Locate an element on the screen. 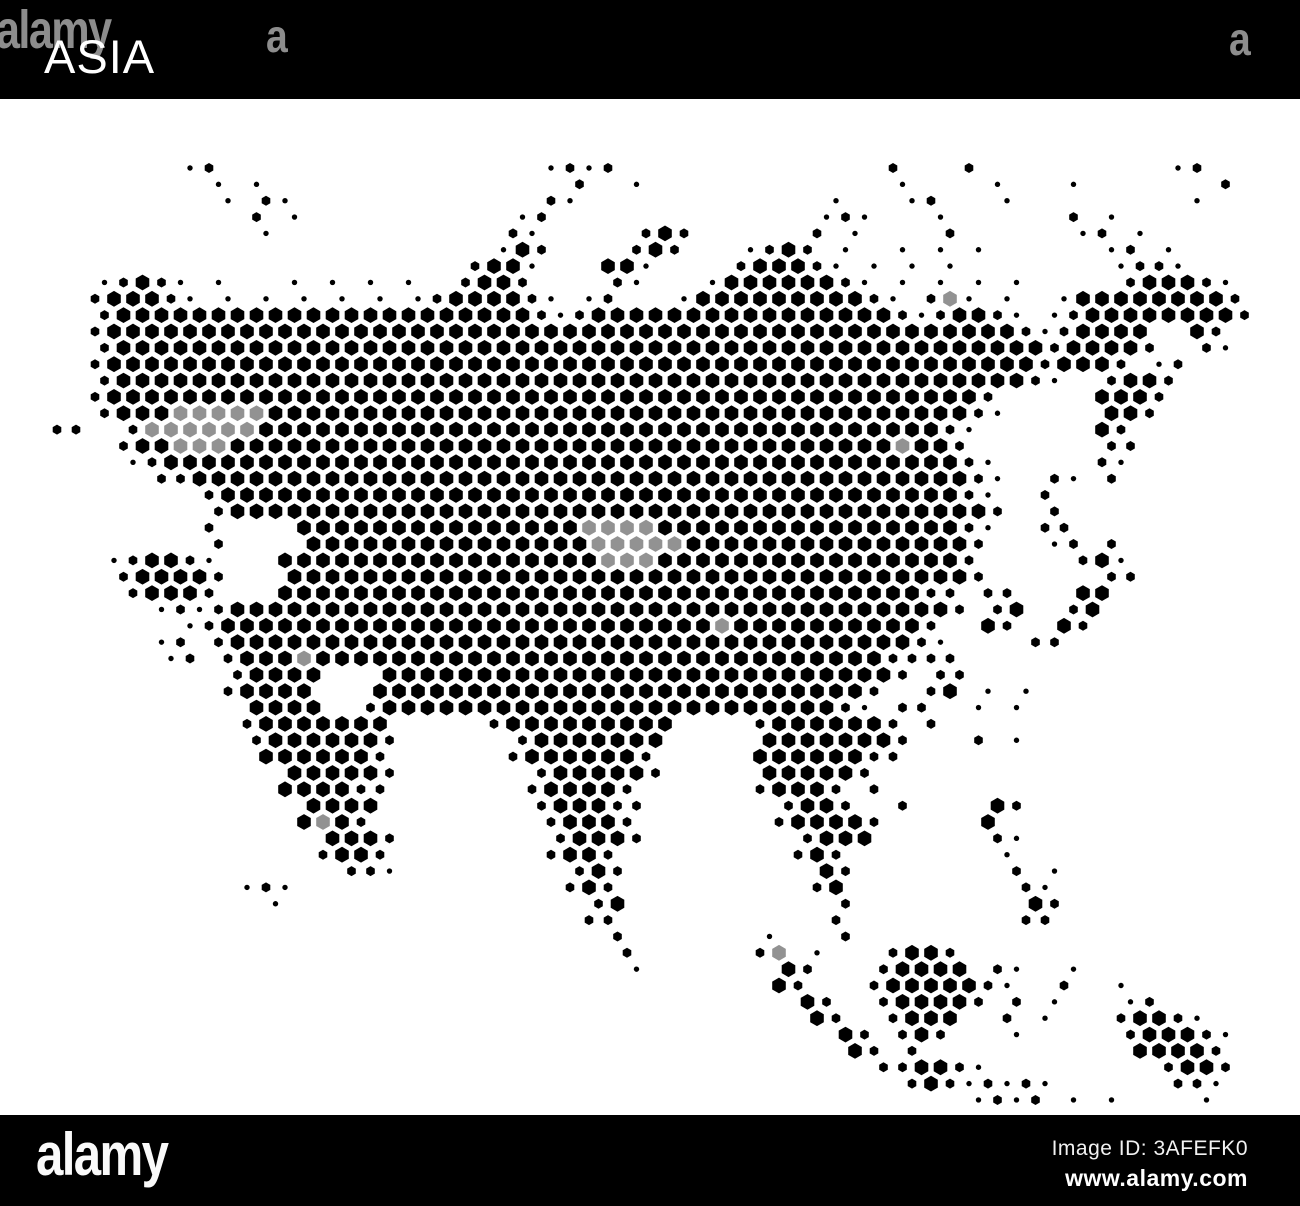  image-id-text: Image ID: 3AFEFK0 is located at coordinates (1149, 1148).